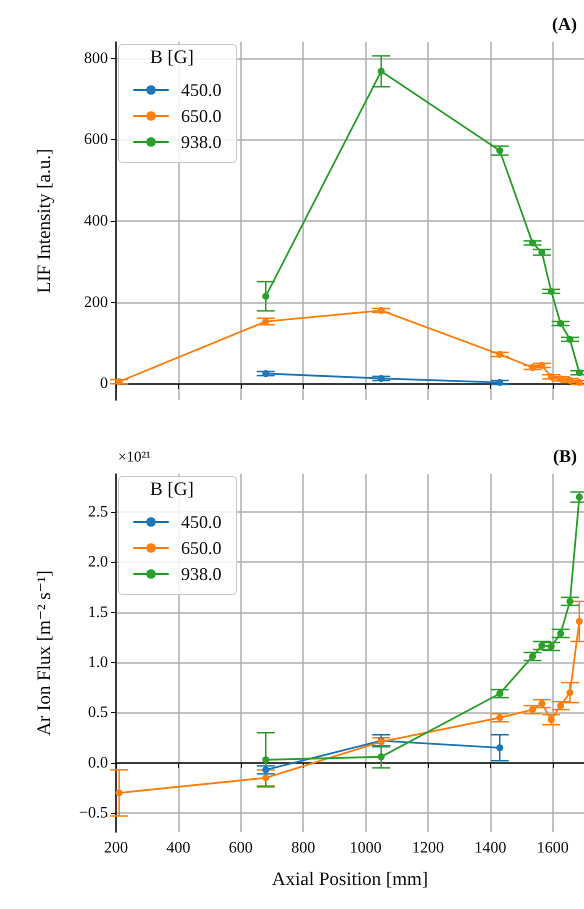 The image size is (584, 909). Describe the element at coordinates (303, 848) in the screenshot. I see `x-tick-label: 800` at that location.